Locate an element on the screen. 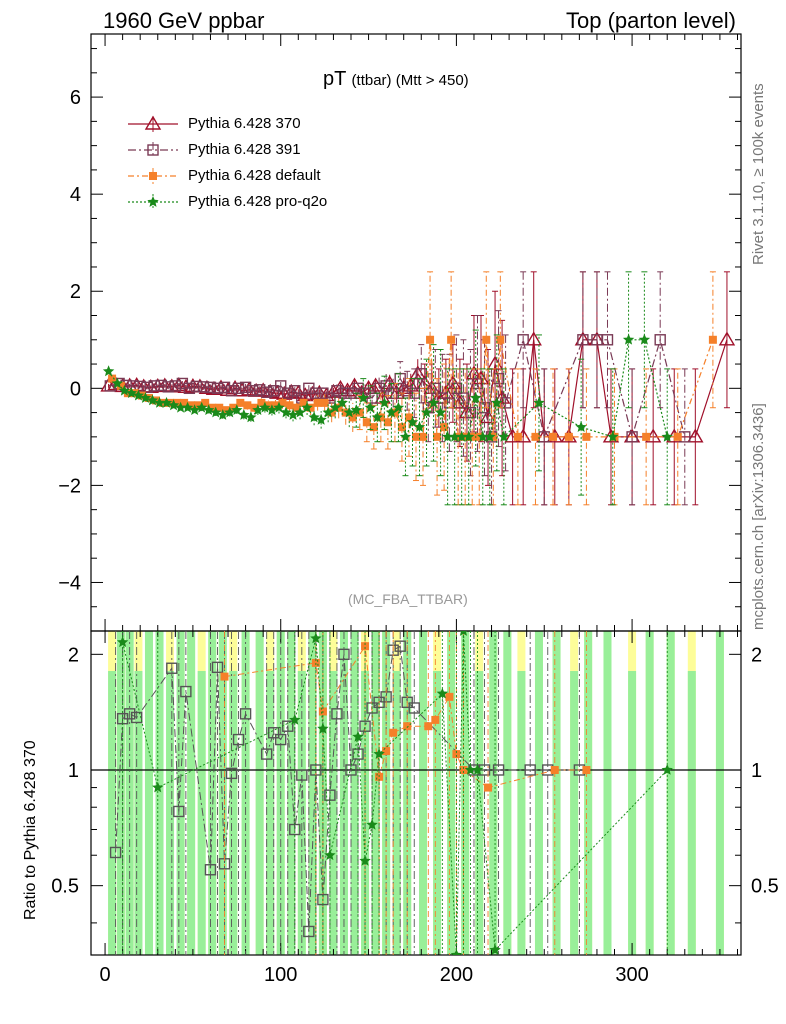 Image resolution: width=786 pixels, height=1024 pixels. plot-title-main: pT is located at coordinates (334, 79).